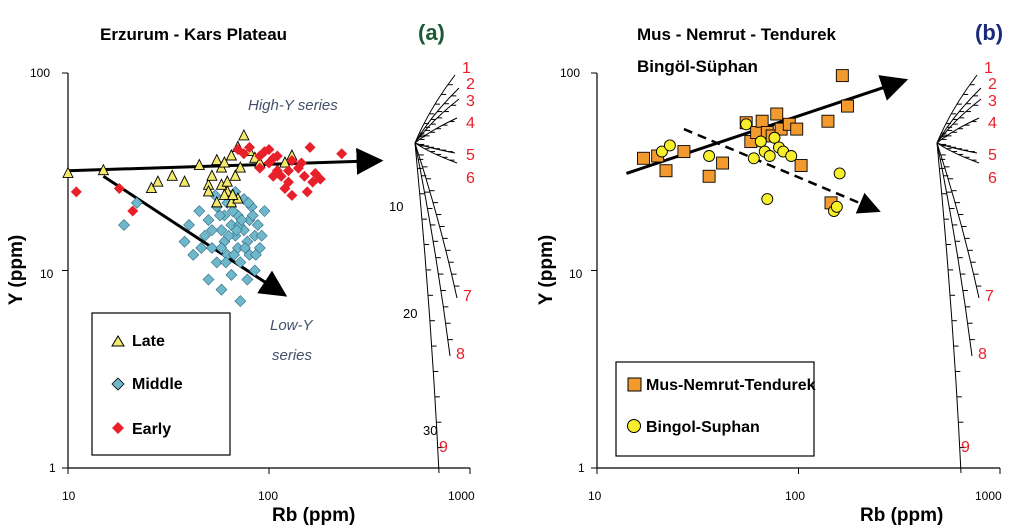 This screenshot has height=527, width=1019. Describe the element at coordinates (470, 101) in the screenshot. I see `fan-label-a-3: 3` at that location.